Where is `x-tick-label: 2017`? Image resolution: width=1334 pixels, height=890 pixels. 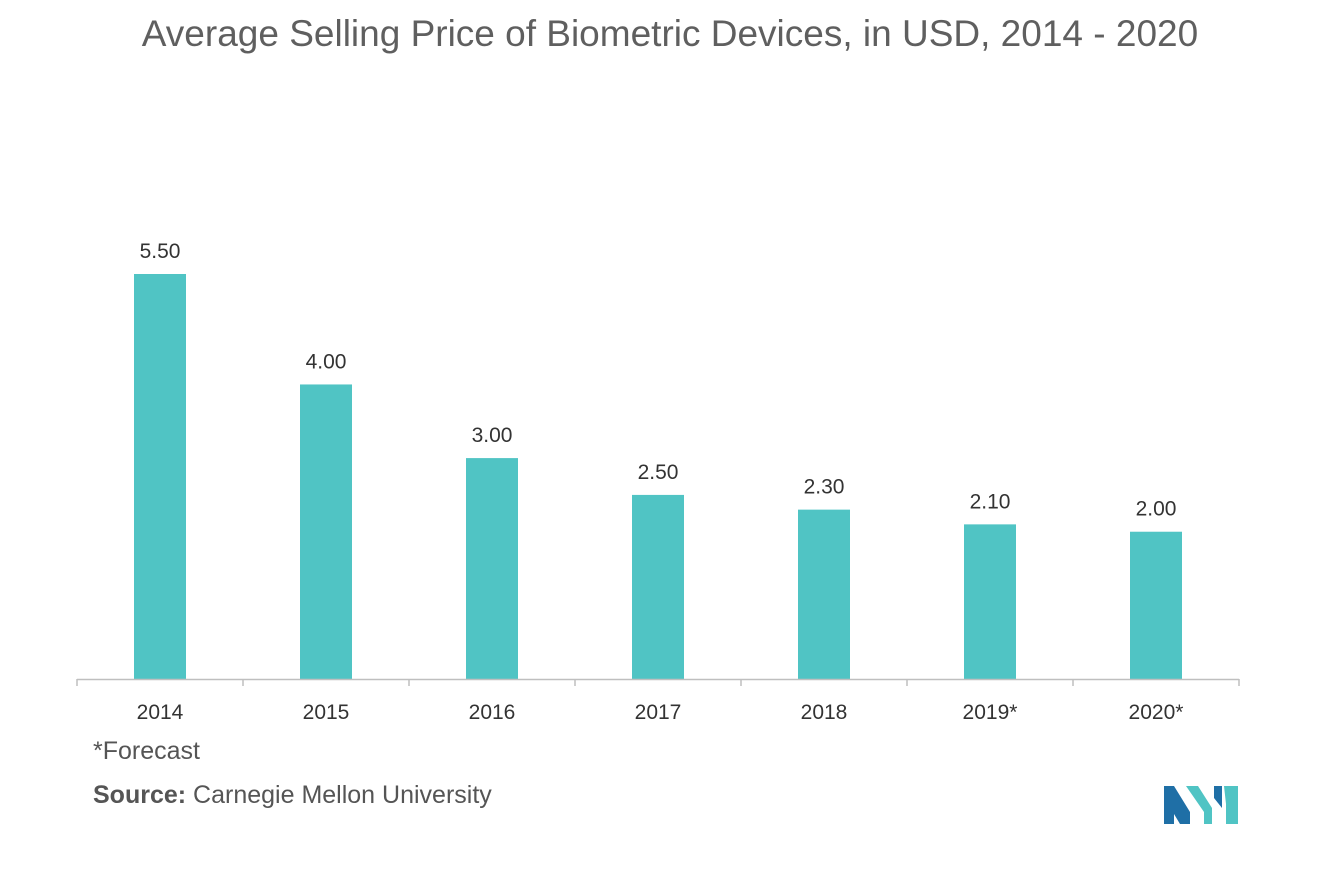 x-tick-label: 2017 is located at coordinates (658, 712).